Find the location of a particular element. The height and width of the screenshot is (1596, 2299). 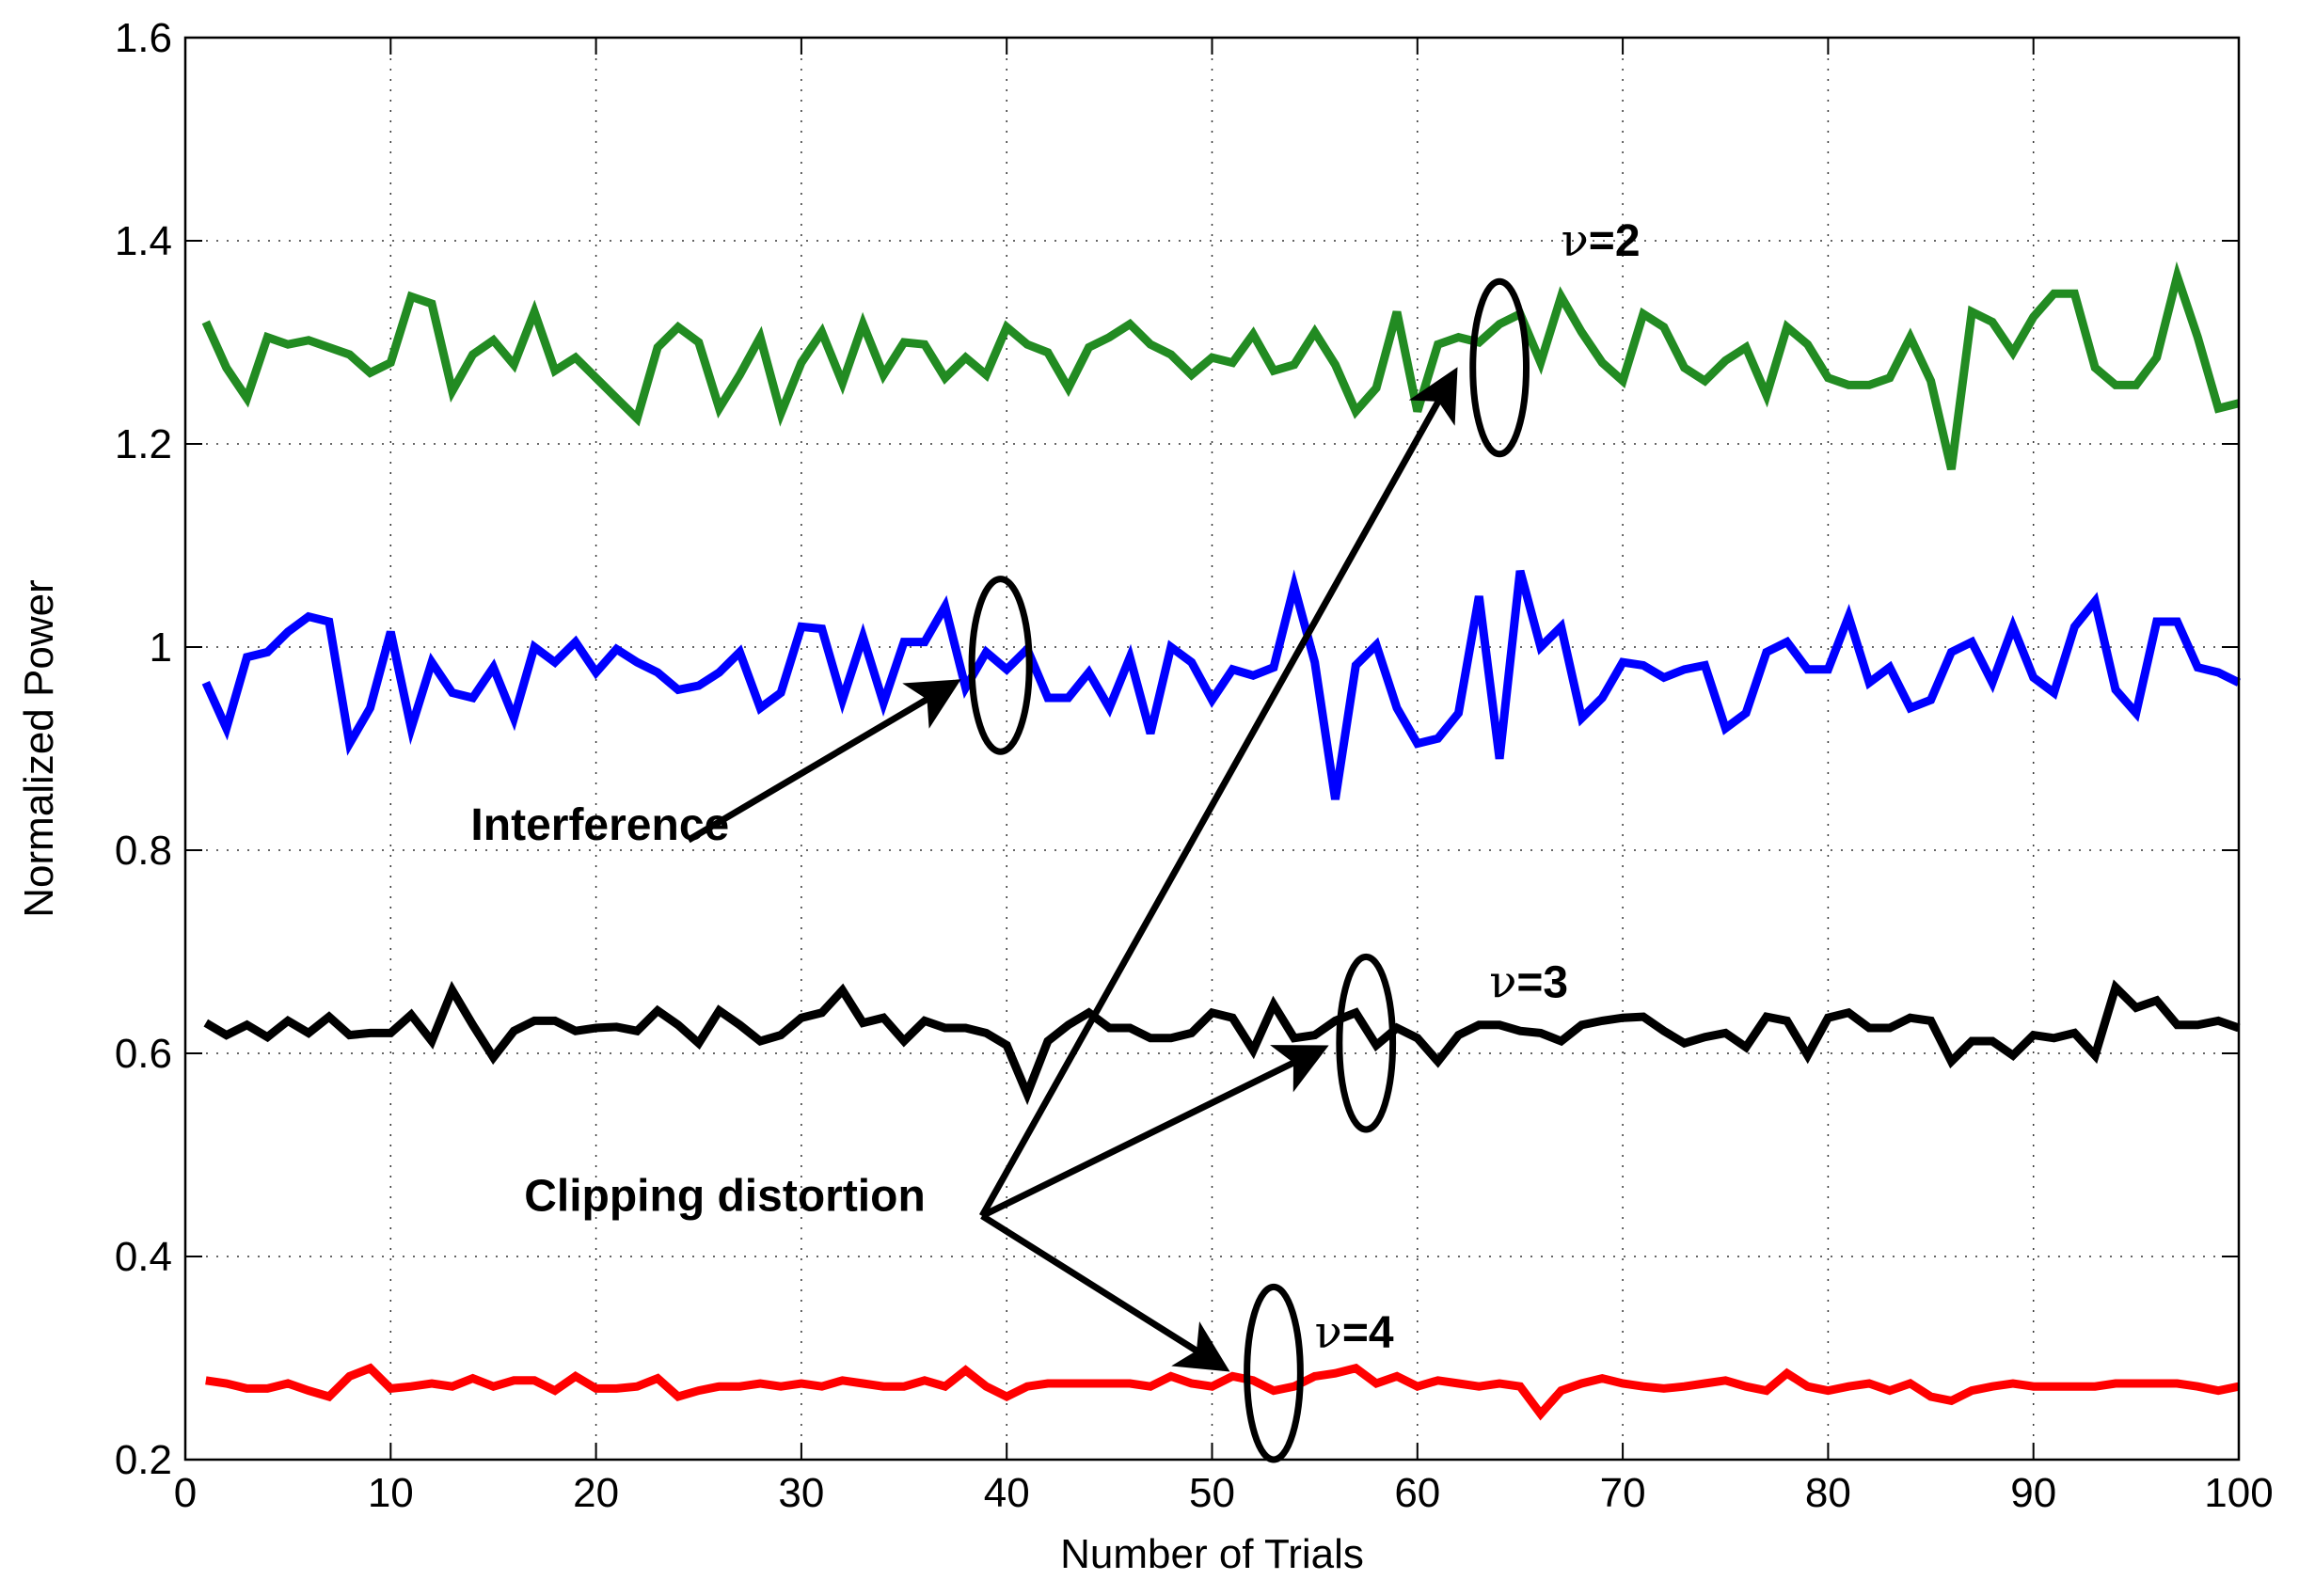

x-tick-label: 30 is located at coordinates (801, 1493).